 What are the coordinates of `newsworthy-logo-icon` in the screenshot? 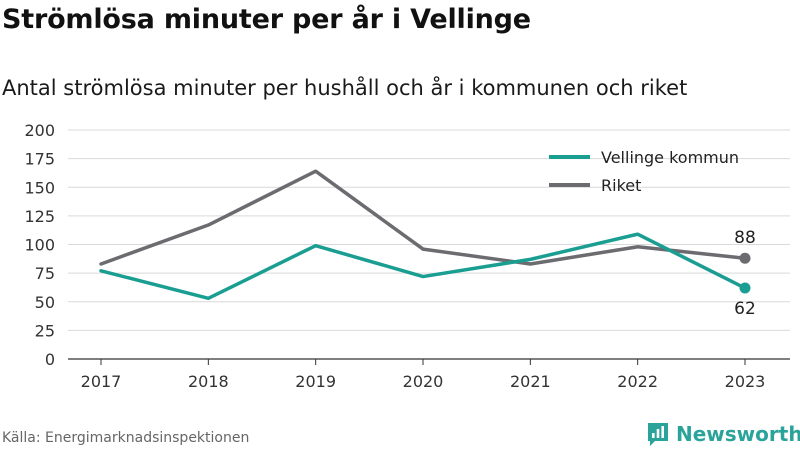 It's located at (658, 434).